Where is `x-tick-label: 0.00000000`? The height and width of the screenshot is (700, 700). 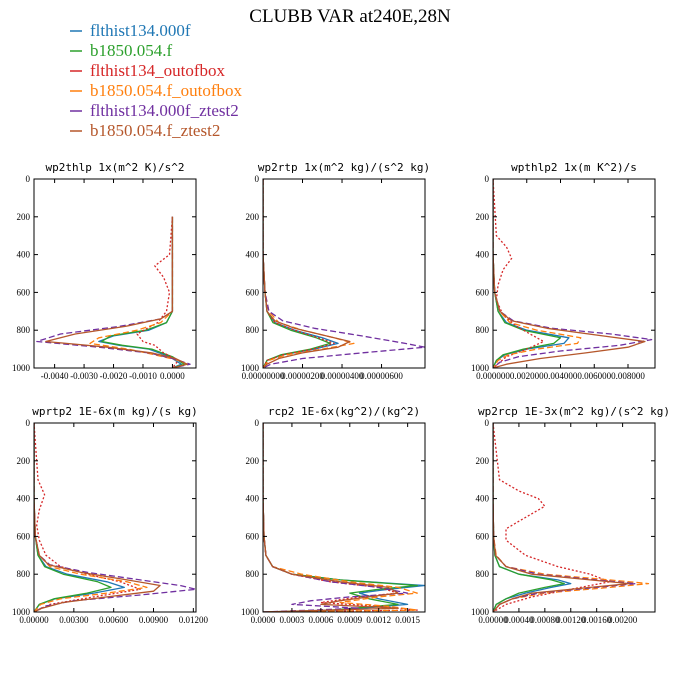
x-tick-label: 0.00000000 is located at coordinates (263, 376).